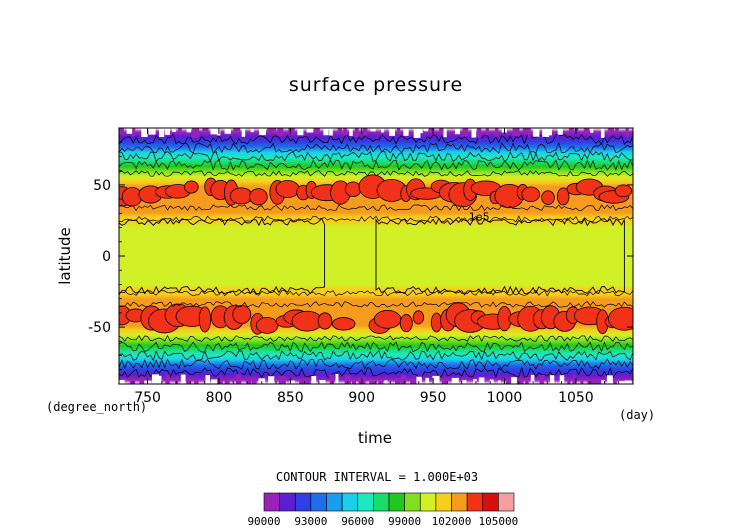 The height and width of the screenshot is (532, 752). I want to click on contour-label: 1e5, so click(479, 216).